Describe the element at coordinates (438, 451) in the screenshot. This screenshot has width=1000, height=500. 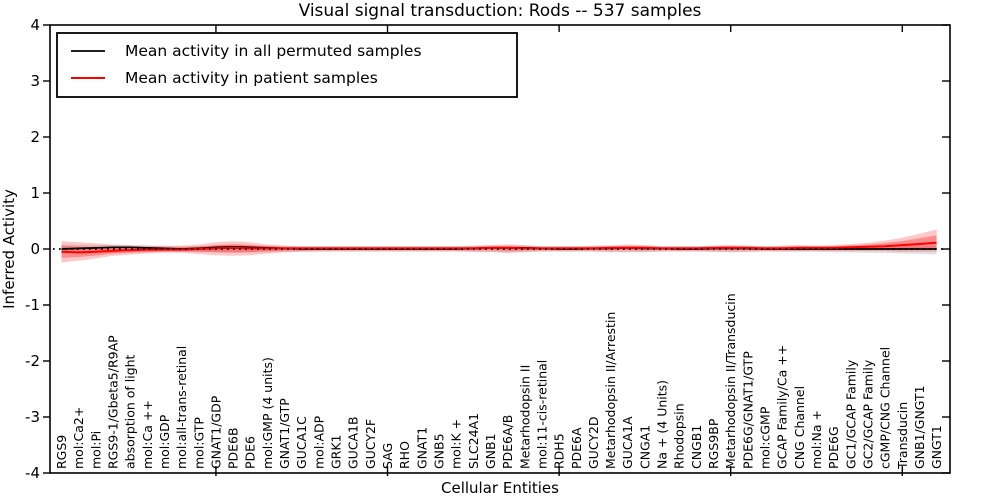
I see `x-tick-label: GNB5` at that location.